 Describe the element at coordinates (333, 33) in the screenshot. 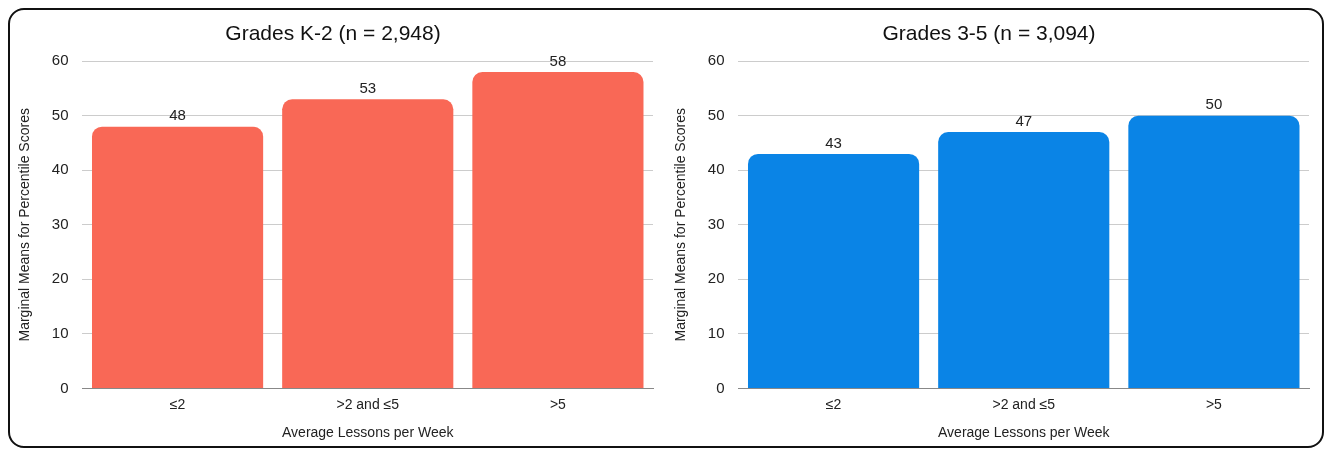

I see `chart-title: Grades K-2 (n = 2,948)` at that location.